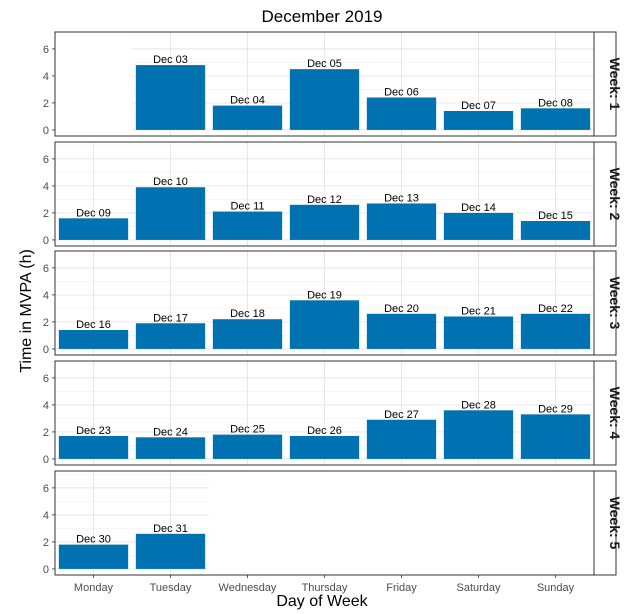  I want to click on bar-label: Dec 18, so click(247, 314).